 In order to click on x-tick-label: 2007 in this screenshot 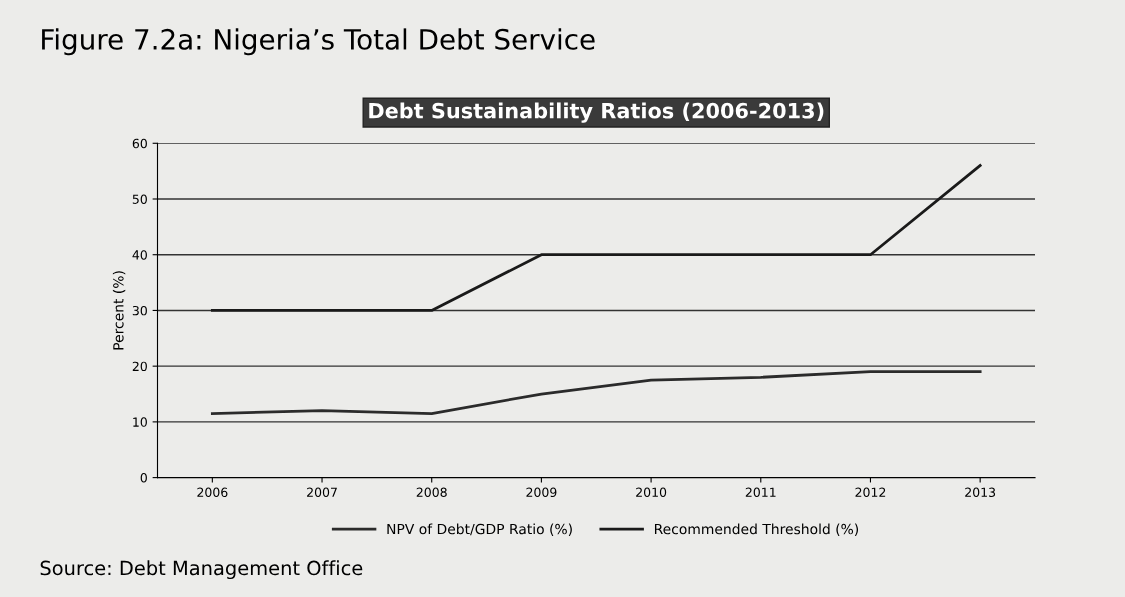, I will do `click(322, 492)`.